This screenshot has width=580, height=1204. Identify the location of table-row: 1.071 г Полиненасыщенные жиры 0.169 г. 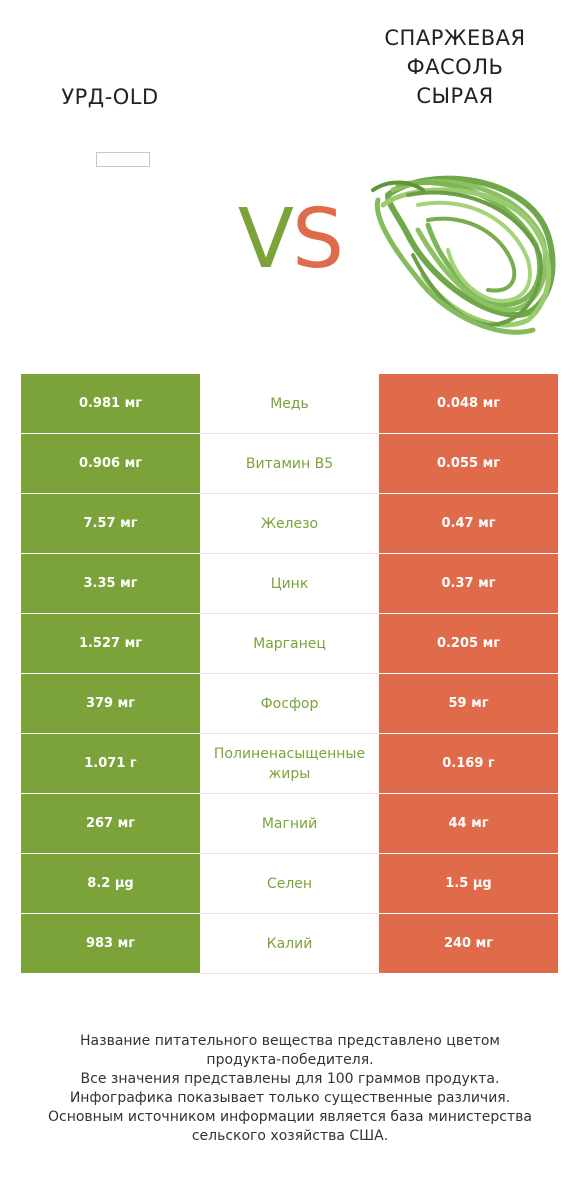
(289, 764).